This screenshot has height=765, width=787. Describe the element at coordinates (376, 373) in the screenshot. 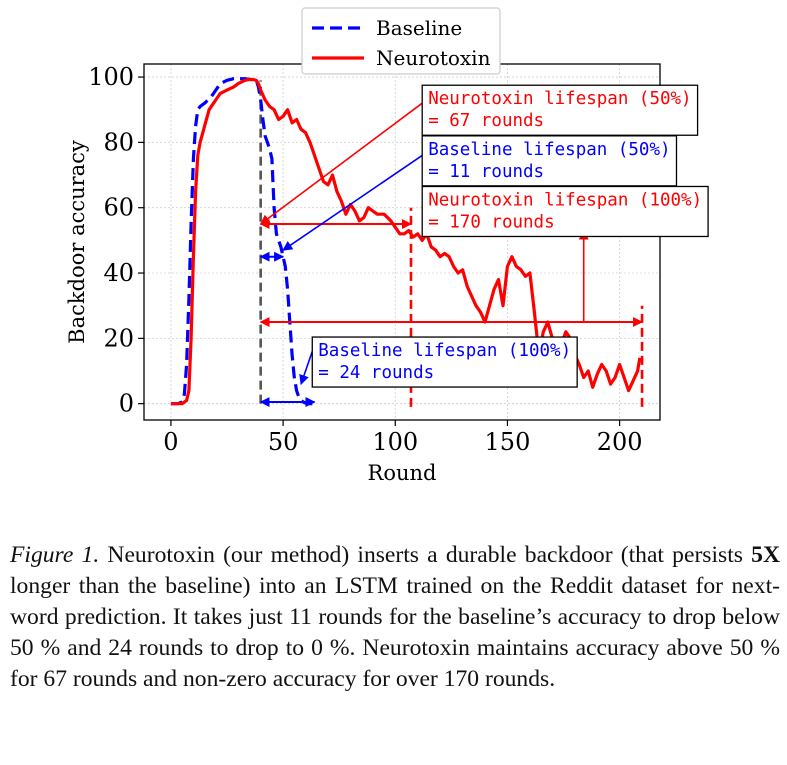

I see `annotation-text: = 24 rounds` at that location.